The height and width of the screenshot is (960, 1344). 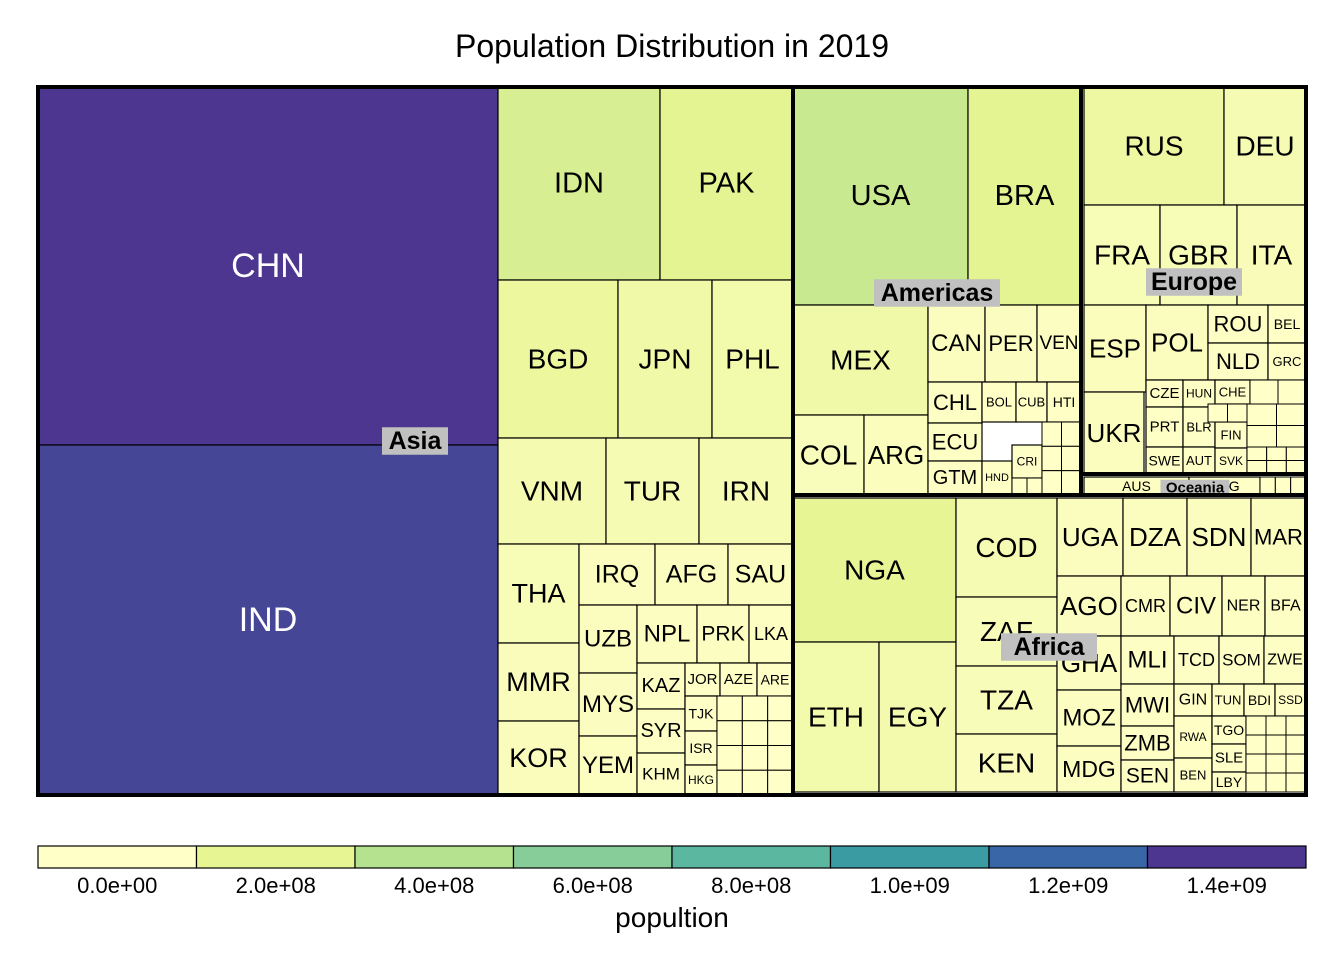 I want to click on cell-blr, so click(x=1199, y=427).